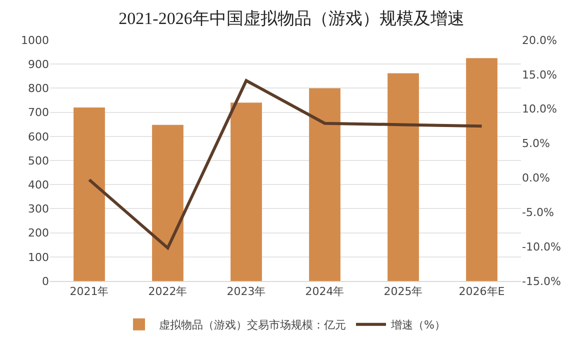  What do you see at coordinates (538, 212) in the screenshot?
I see `y2-tick-label: -5.0%` at bounding box center [538, 212].